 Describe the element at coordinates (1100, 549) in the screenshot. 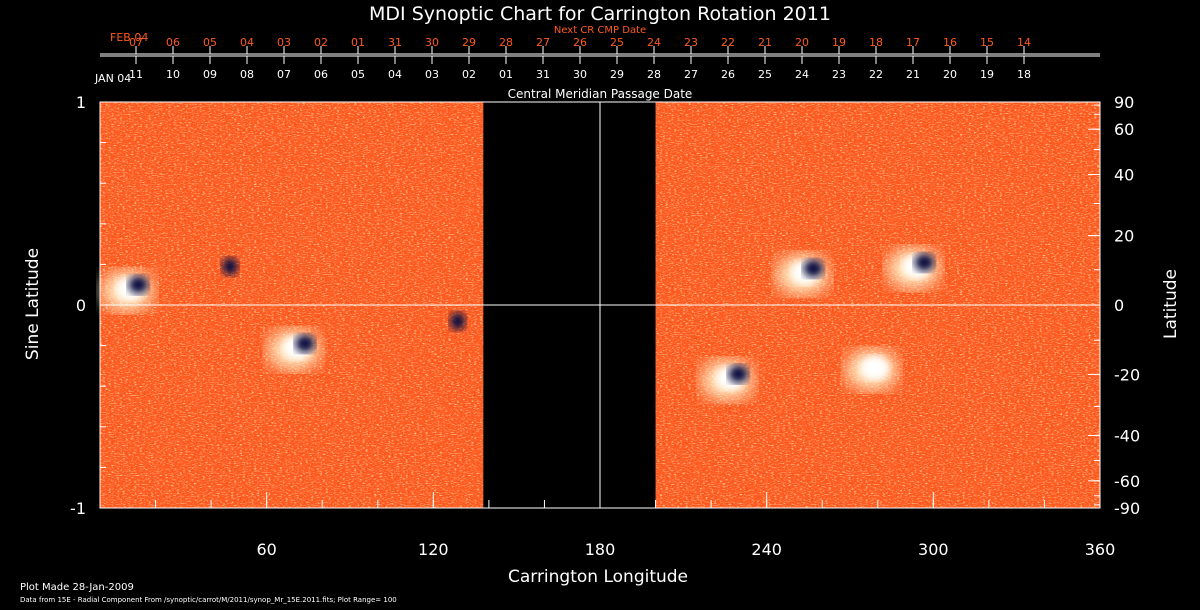

I see `x-tick-label: 360` at that location.